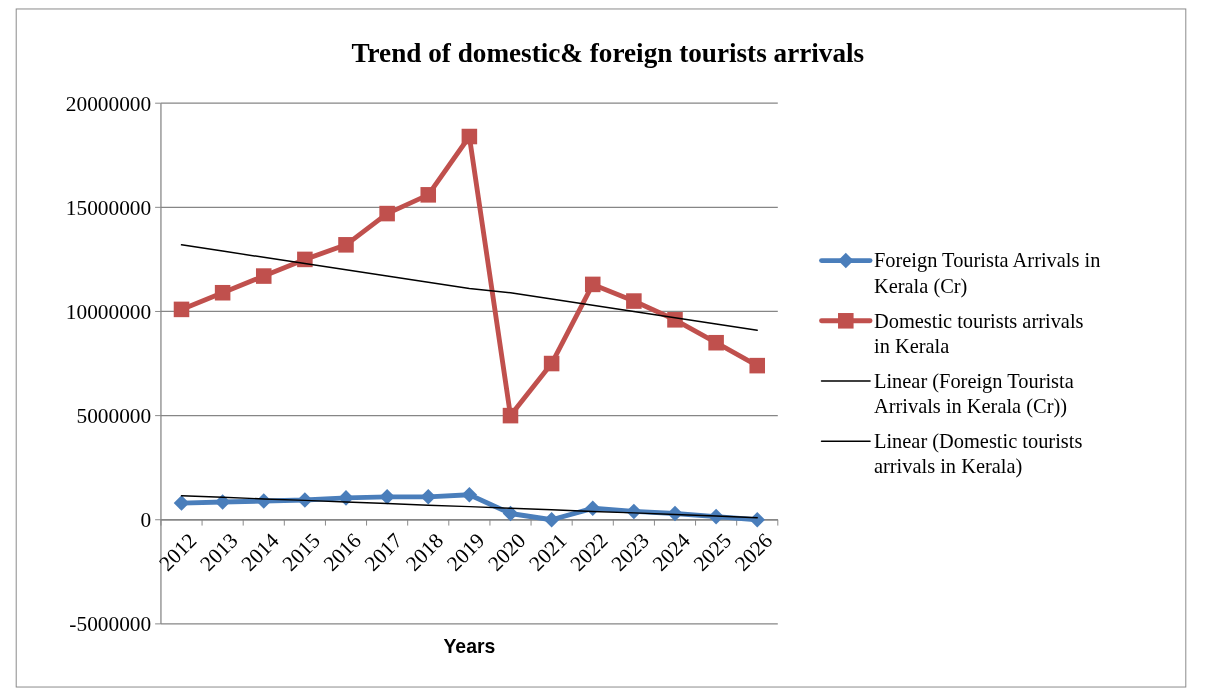 This screenshot has height=700, width=1206. Describe the element at coordinates (110, 624) in the screenshot. I see `y-tick-label: -5000000` at that location.